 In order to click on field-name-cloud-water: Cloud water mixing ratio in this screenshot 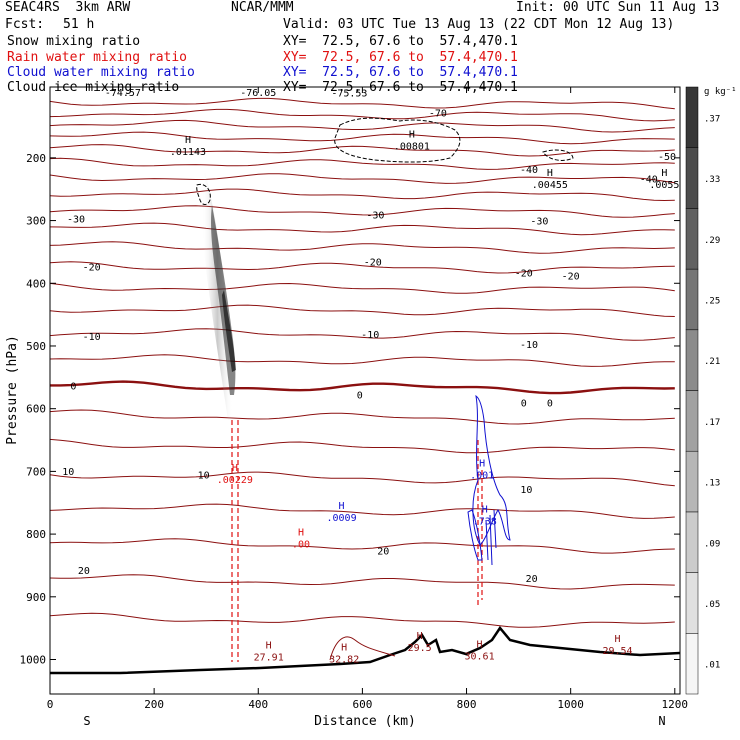, I will do `click(101, 72)`.